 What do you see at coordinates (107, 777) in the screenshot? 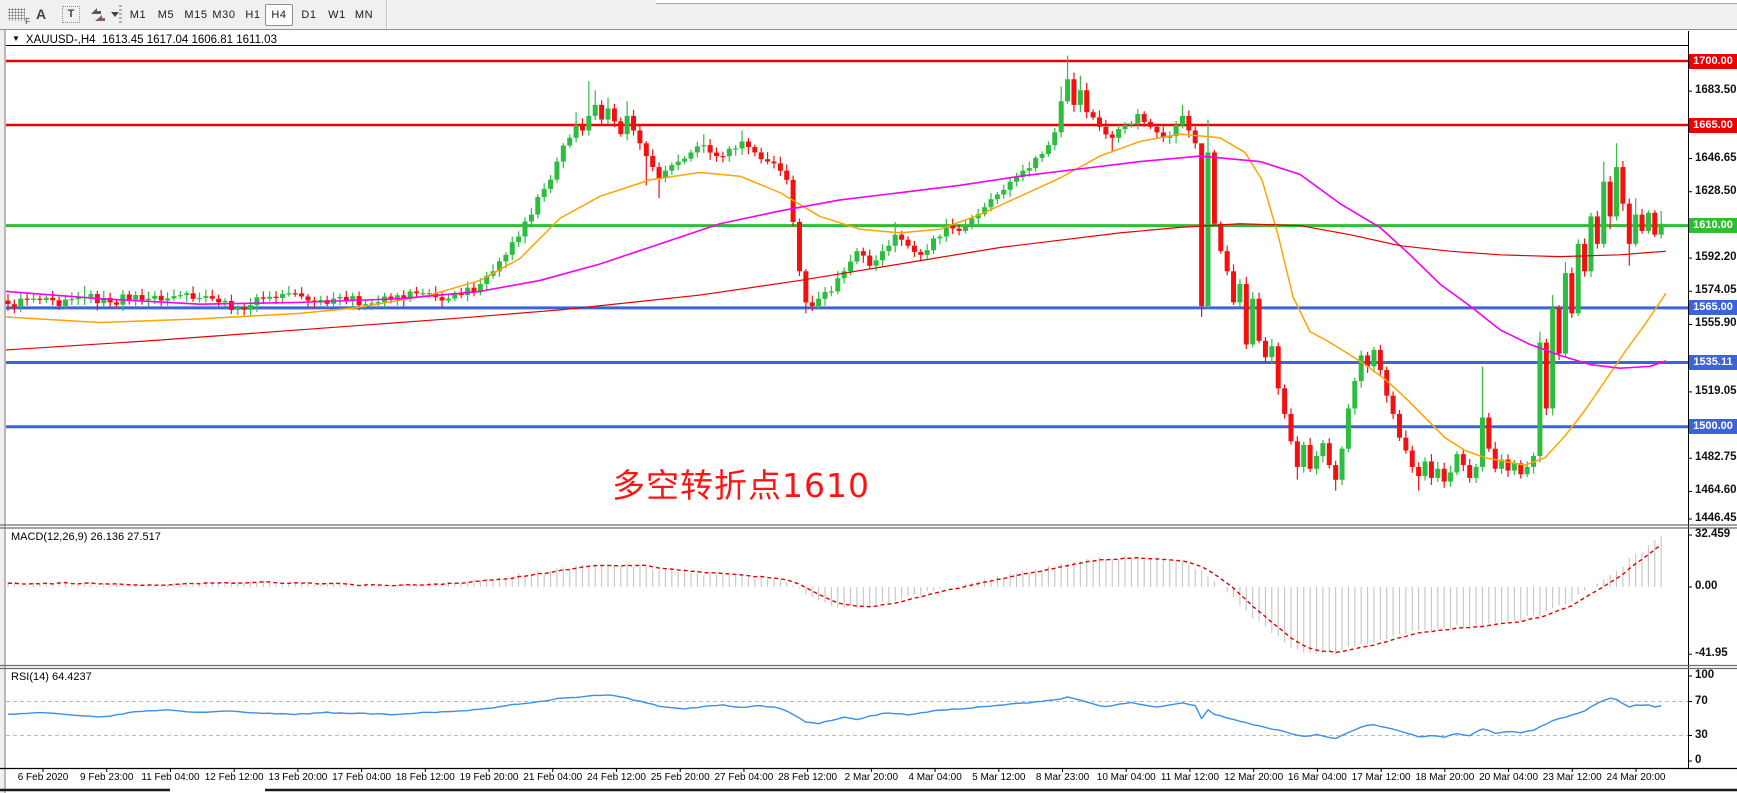
I see `time-tick-label: 9 Feb 23:00` at bounding box center [107, 777].